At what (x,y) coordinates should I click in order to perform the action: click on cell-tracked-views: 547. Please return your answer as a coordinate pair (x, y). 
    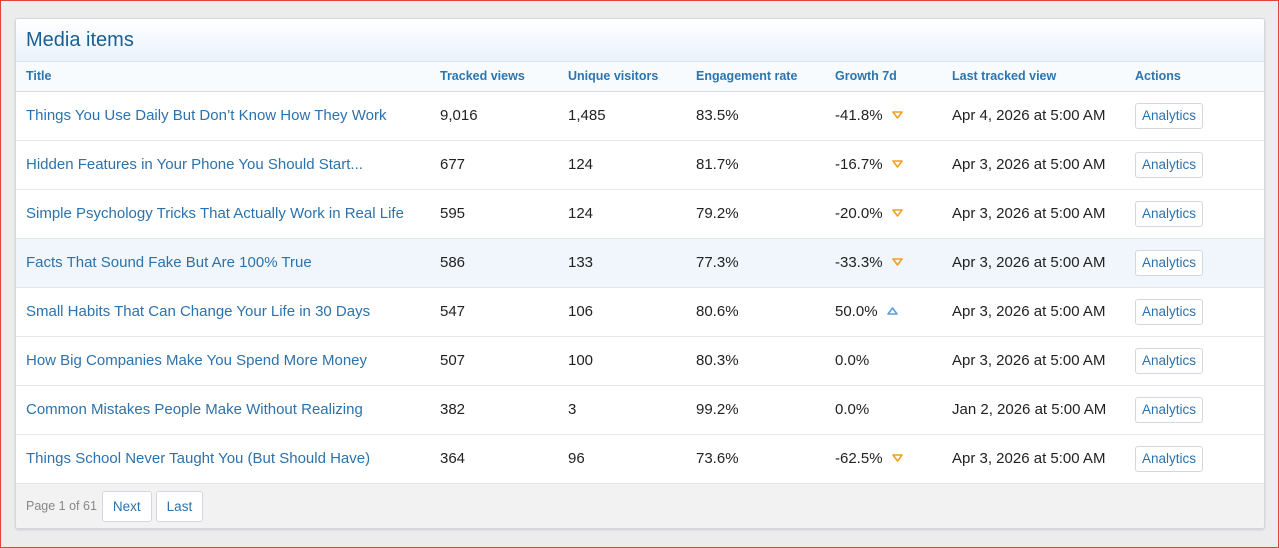
    Looking at the image, I should click on (504, 312).